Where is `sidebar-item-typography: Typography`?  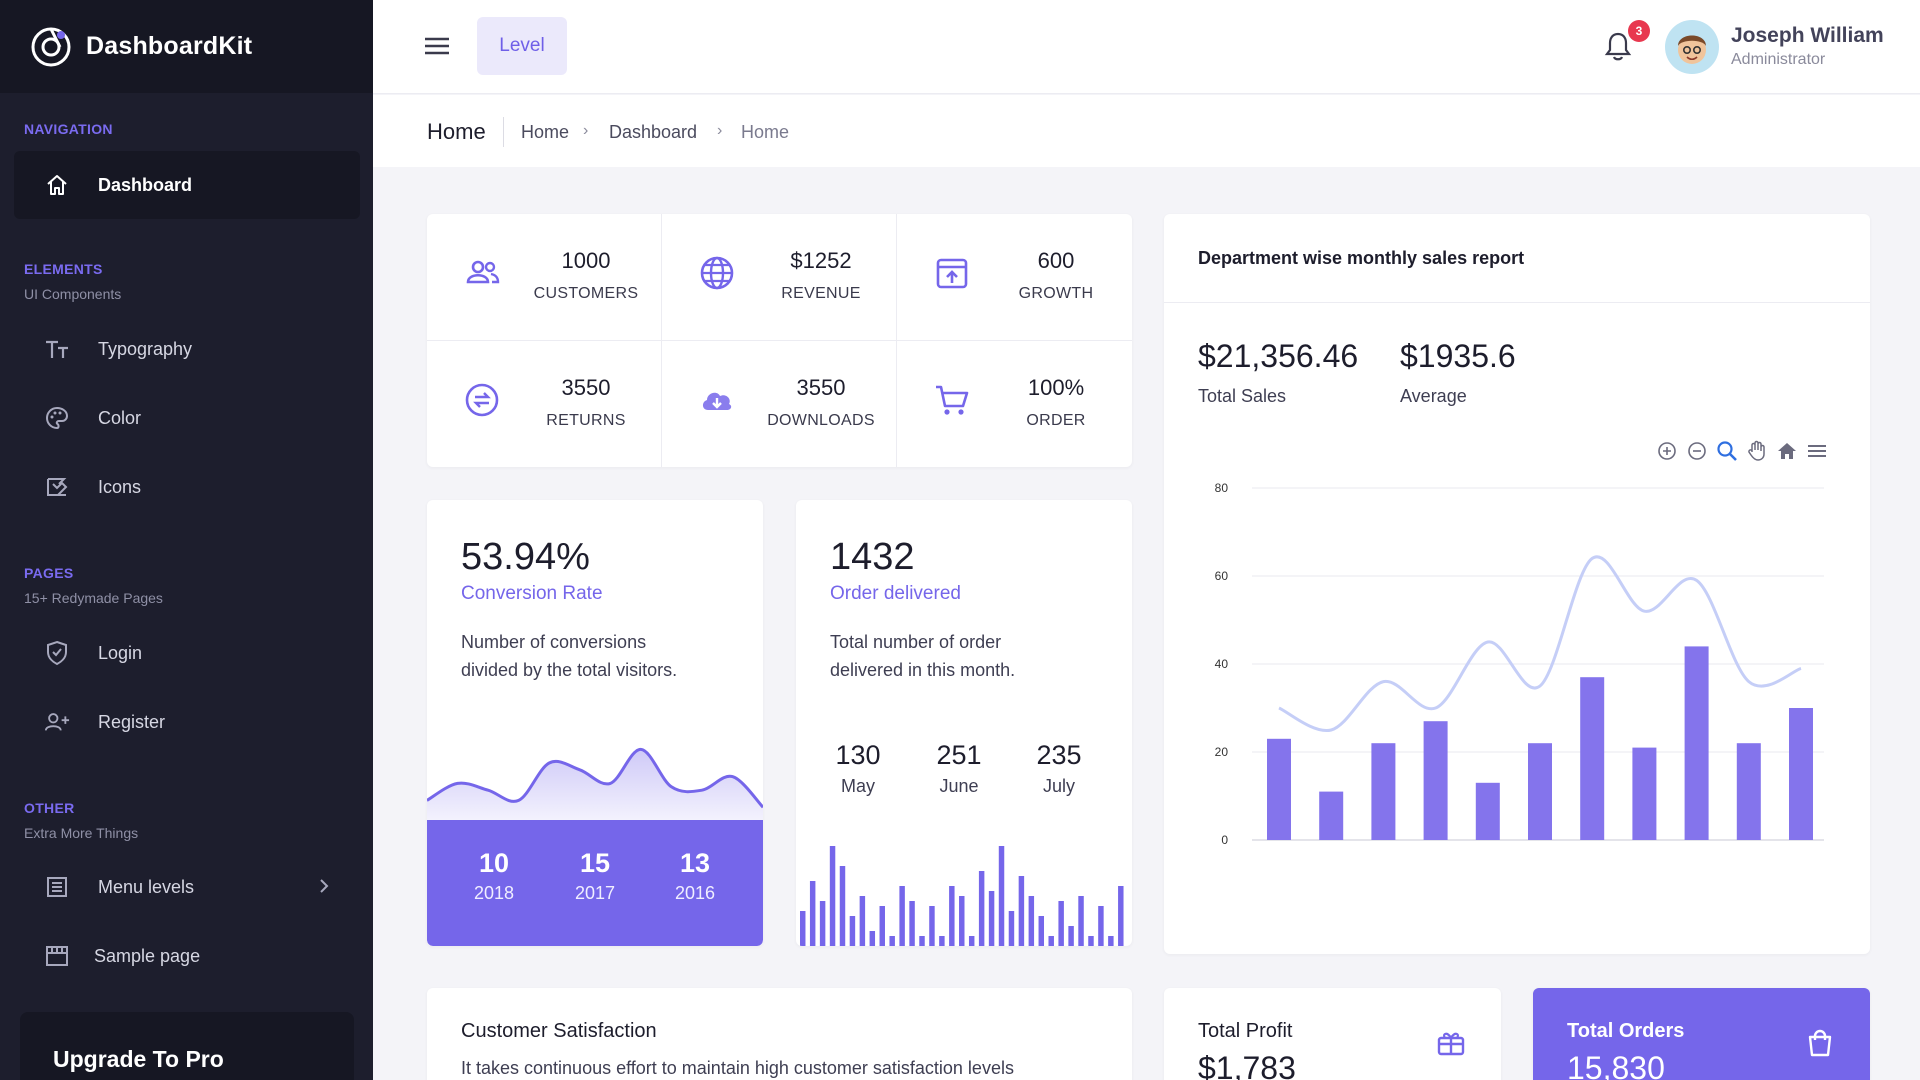 sidebar-item-typography: Typography is located at coordinates (187, 349).